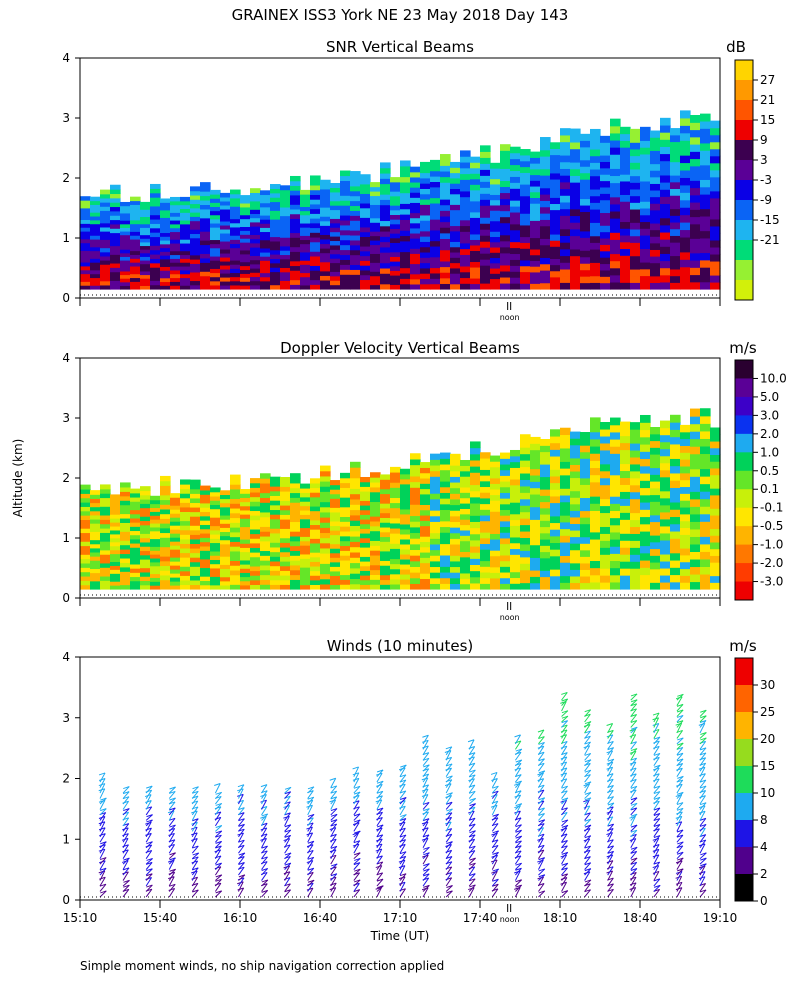 This screenshot has height=1000, width=800. Describe the element at coordinates (66, 900) in the screenshot. I see `y-tick-label: 0` at that location.